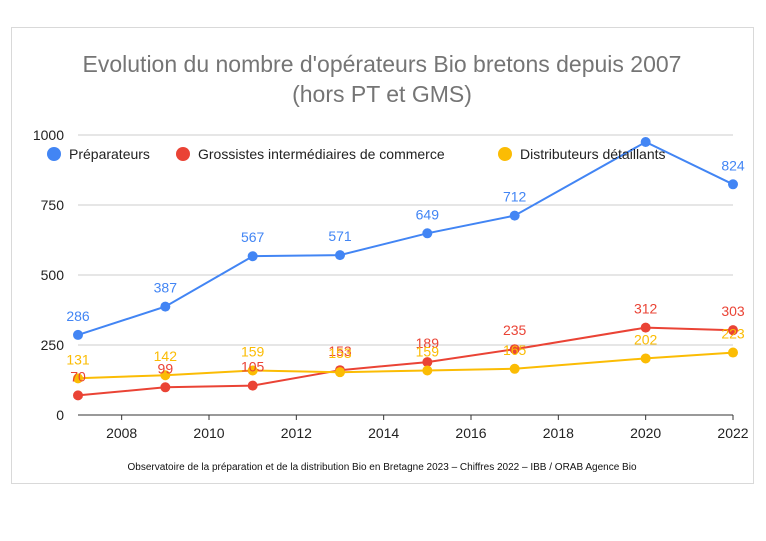 The height and width of the screenshot is (541, 766). Describe the element at coordinates (382, 94) in the screenshot. I see `chart-subtitle: (hors PT et GMS)` at that location.